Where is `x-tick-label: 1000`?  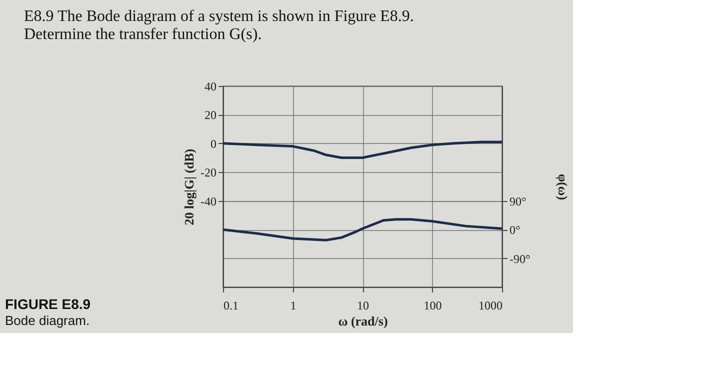
x-tick-label: 1000 is located at coordinates (490, 305).